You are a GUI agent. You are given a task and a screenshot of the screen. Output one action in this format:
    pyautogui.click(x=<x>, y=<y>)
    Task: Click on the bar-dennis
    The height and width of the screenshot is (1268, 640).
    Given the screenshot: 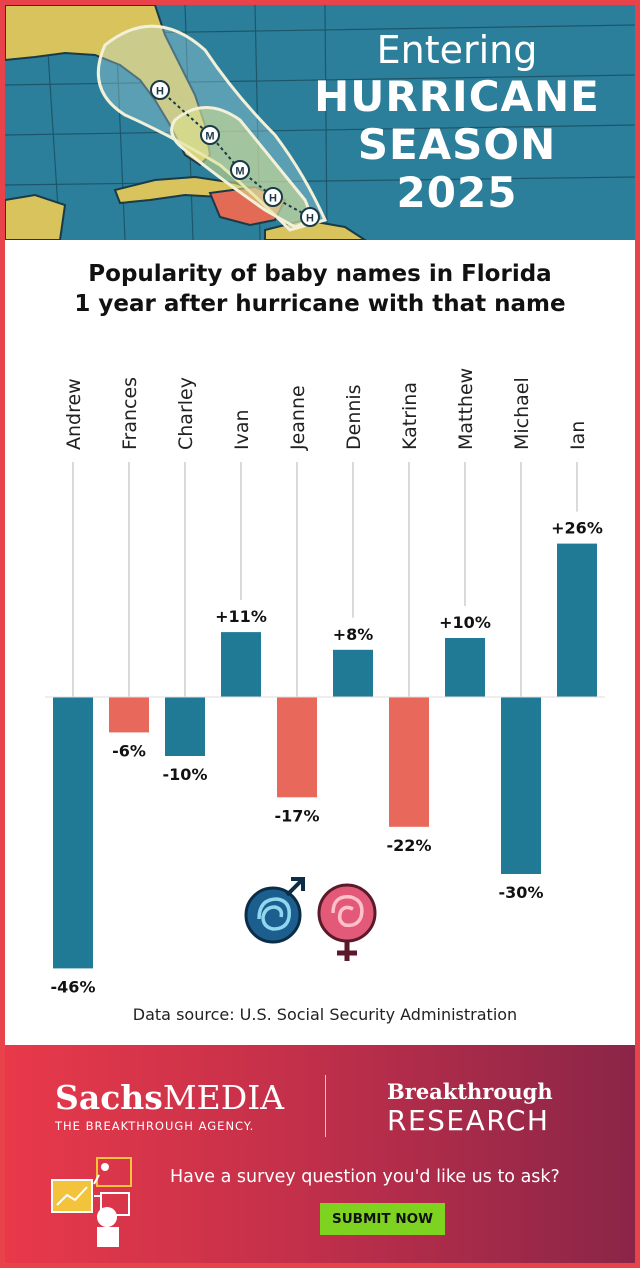 What is the action you would take?
    pyautogui.click(x=353, y=673)
    